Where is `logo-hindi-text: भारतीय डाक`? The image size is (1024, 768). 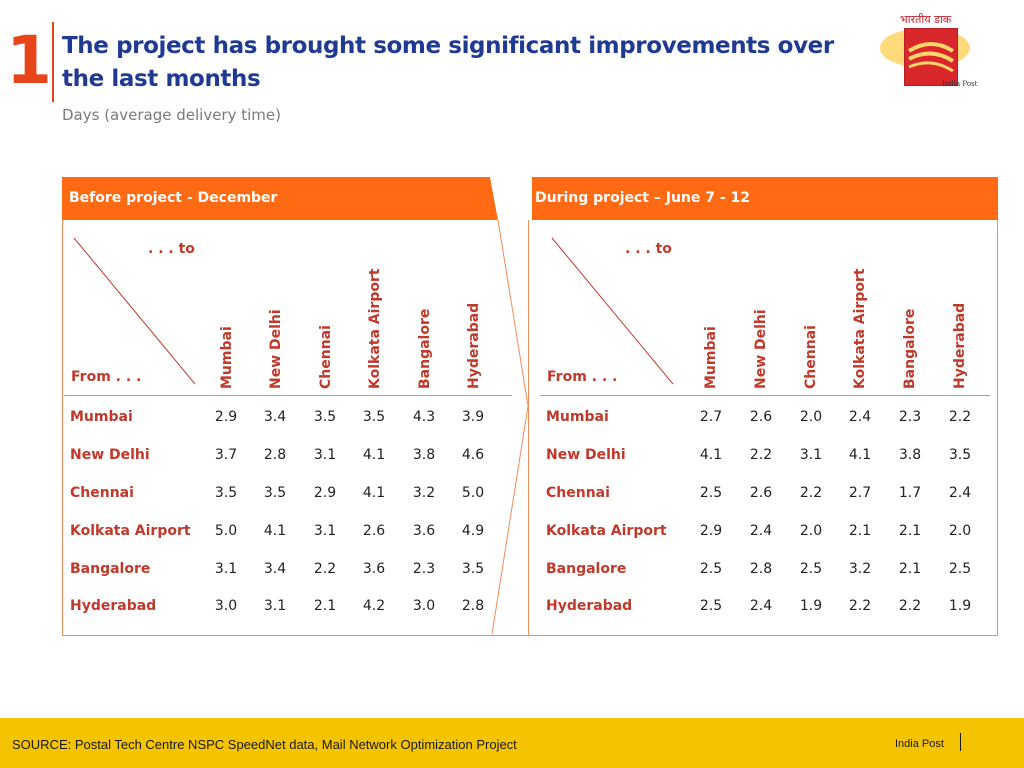 logo-hindi-text: भारतीय डाक is located at coordinates (926, 19).